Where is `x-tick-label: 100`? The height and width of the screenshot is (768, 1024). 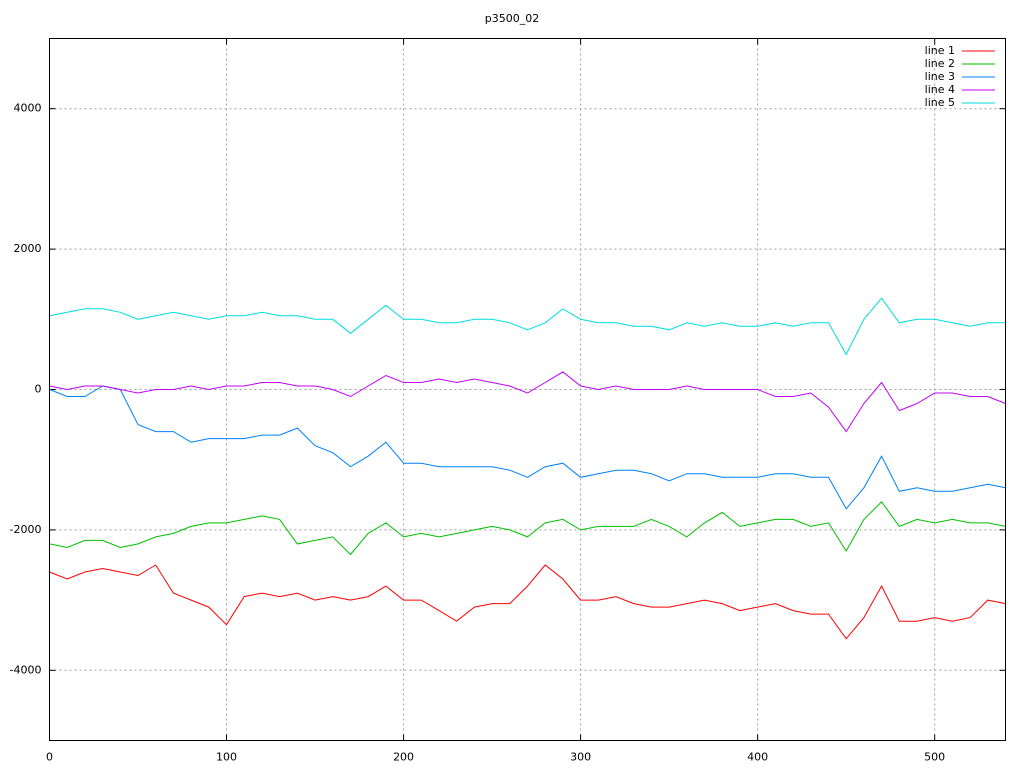
x-tick-label: 100 is located at coordinates (226, 757).